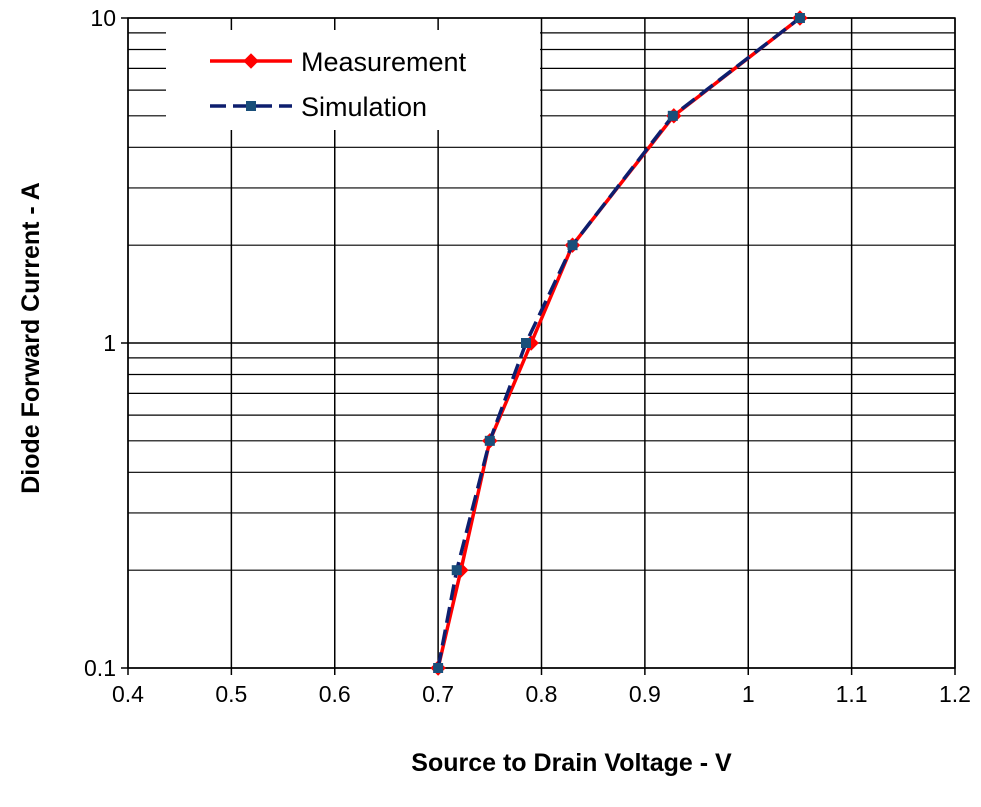  I want to click on y-tick-labels: 0.1 1 10, so click(106, 343).